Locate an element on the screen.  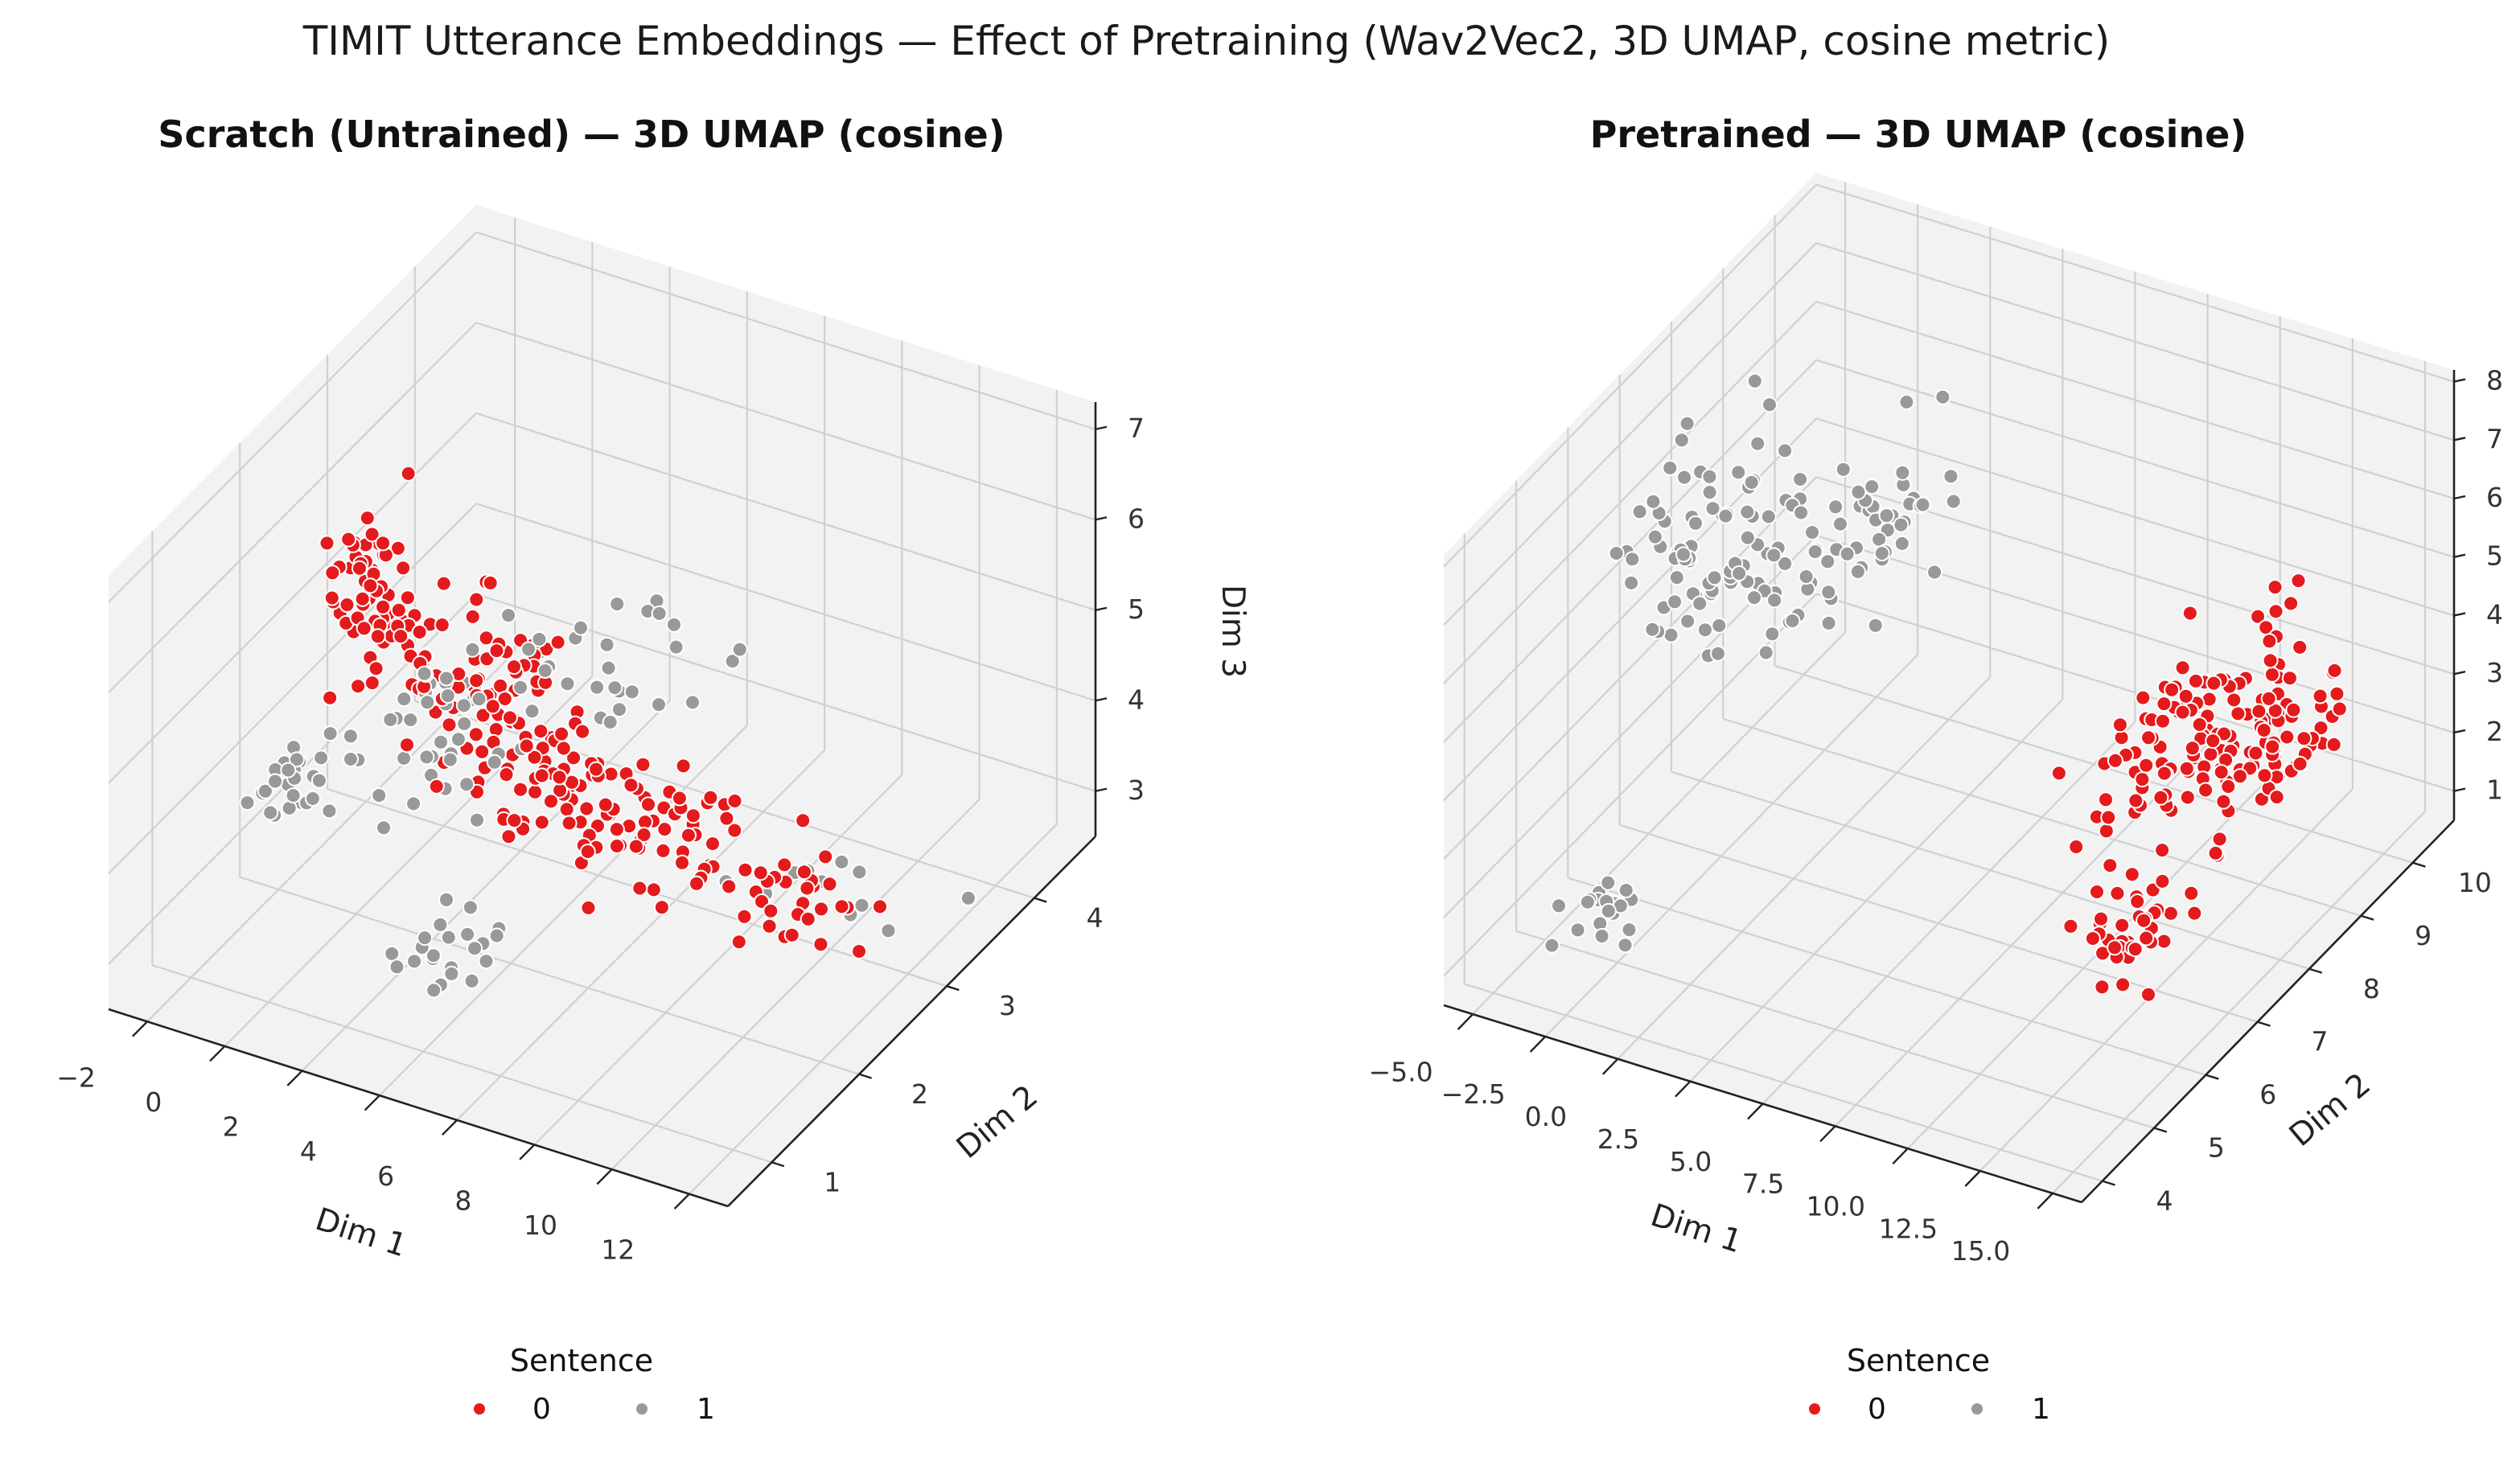
panel-title-scratch: Scratch (Untrained) — 3D UMAP (cosine) is located at coordinates (581, 134).